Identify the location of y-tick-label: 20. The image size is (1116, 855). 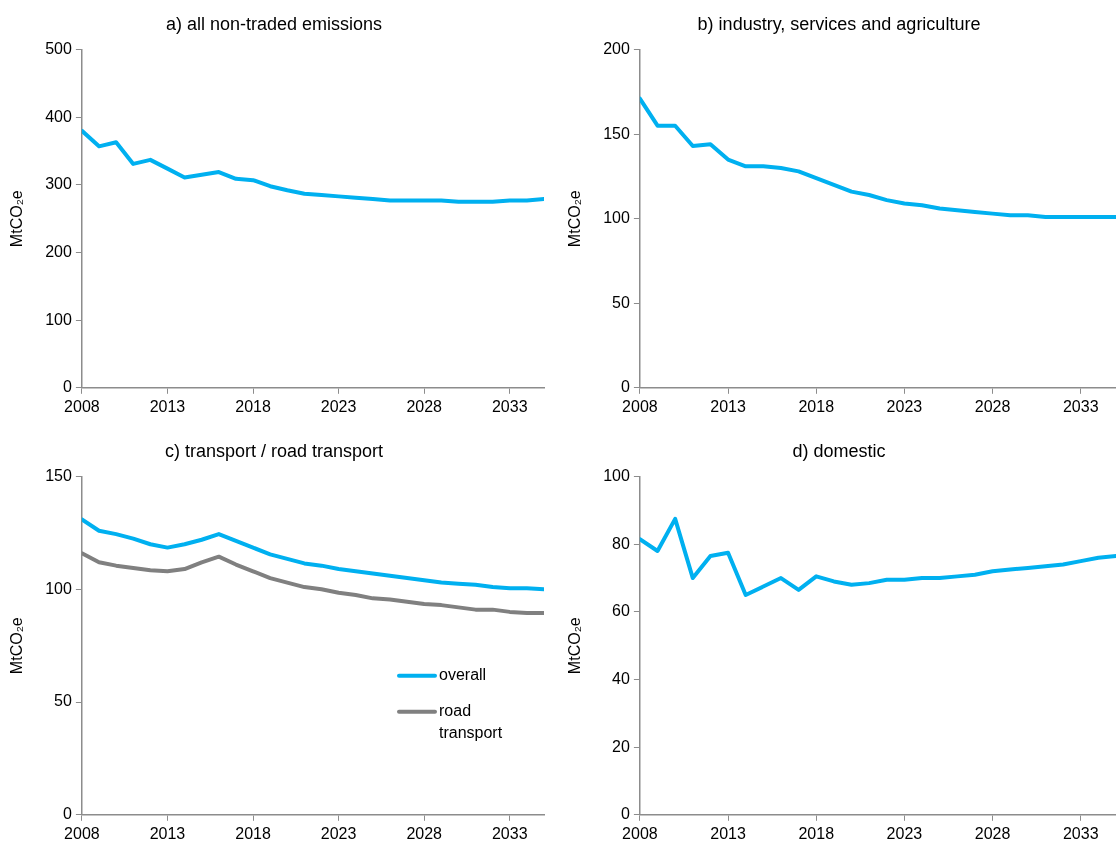
(621, 746).